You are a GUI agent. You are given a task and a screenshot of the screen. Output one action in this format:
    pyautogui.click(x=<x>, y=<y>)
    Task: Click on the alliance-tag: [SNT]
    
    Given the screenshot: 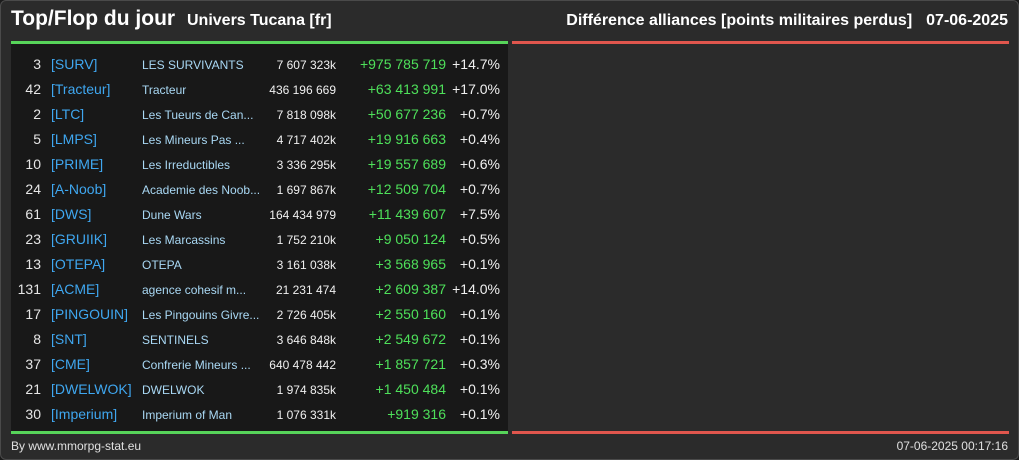 What is the action you would take?
    pyautogui.click(x=69, y=339)
    